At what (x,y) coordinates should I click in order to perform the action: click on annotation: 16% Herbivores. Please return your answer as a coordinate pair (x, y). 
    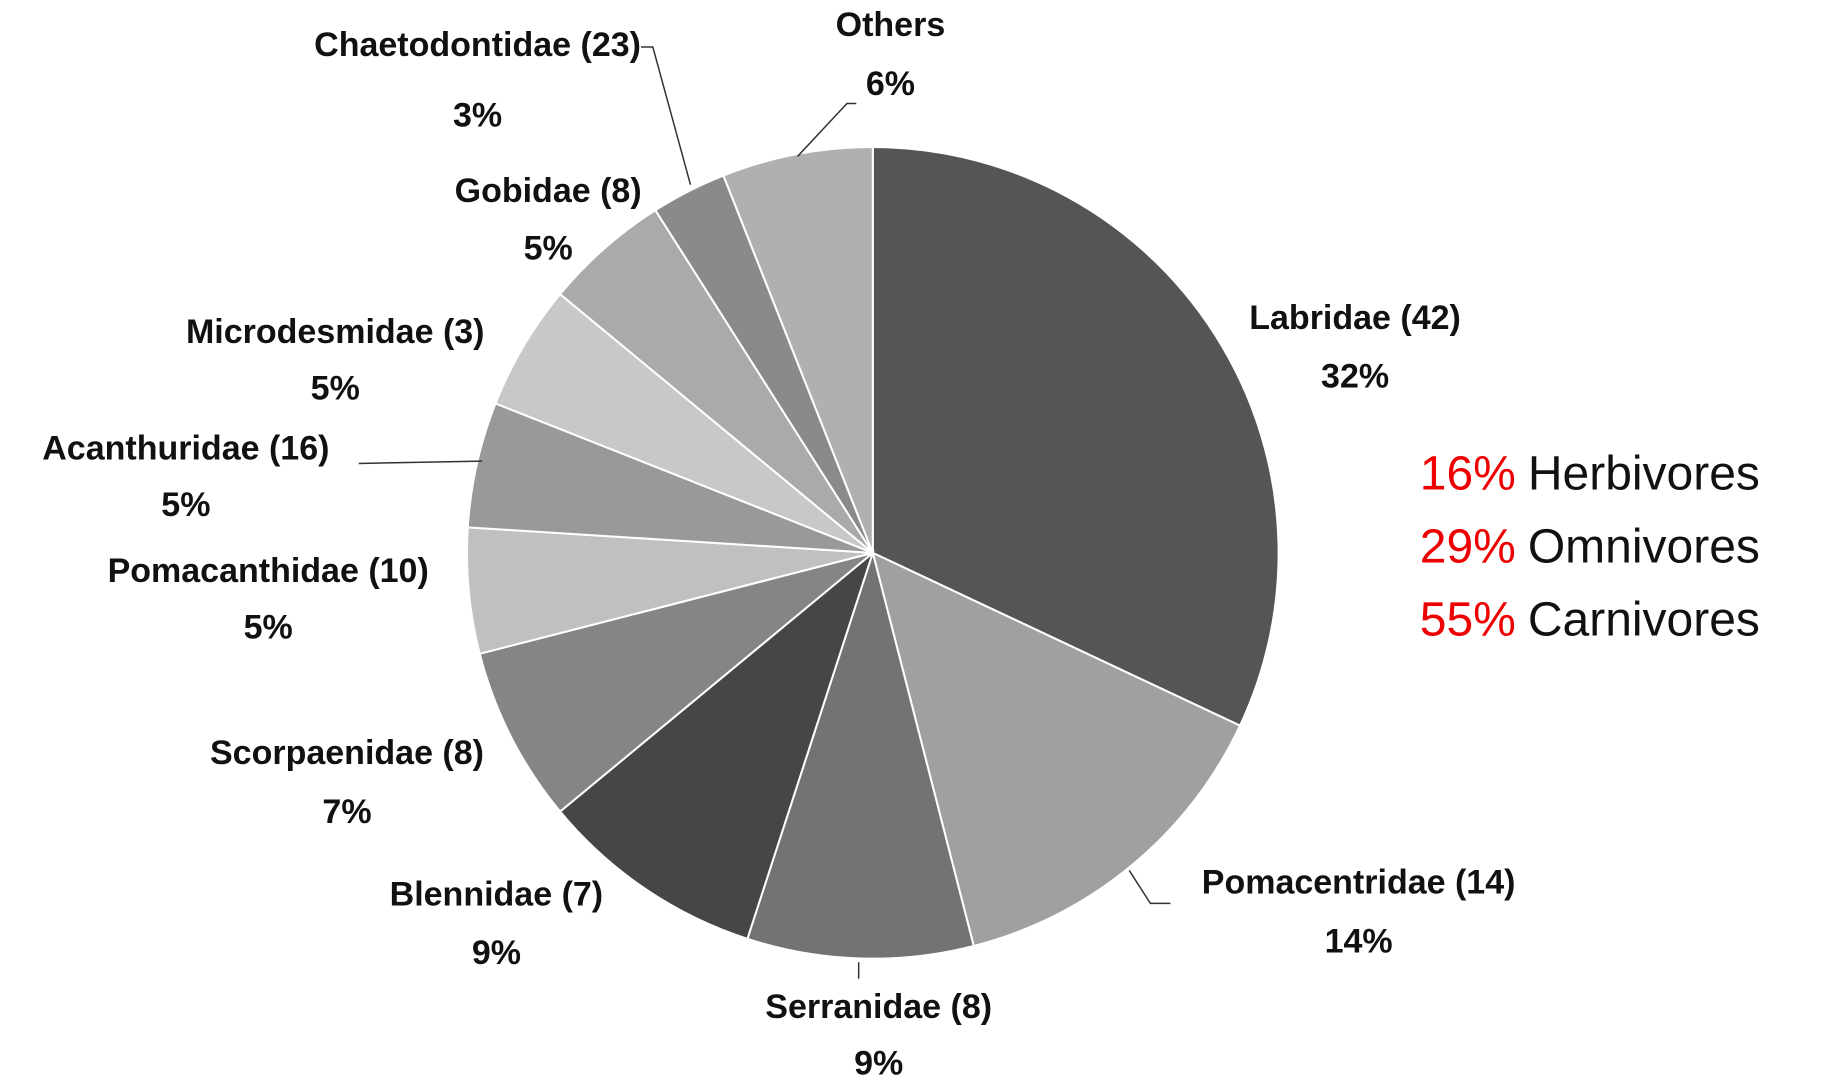
    Looking at the image, I should click on (1590, 473).